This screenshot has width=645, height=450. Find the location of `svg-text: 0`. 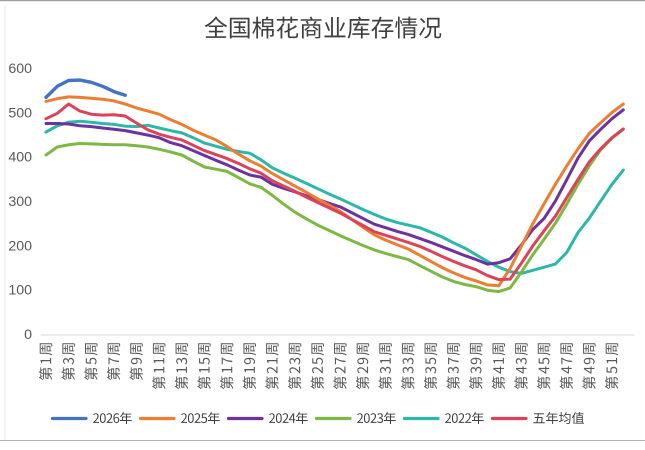

svg-text: 0 is located at coordinates (28, 335).